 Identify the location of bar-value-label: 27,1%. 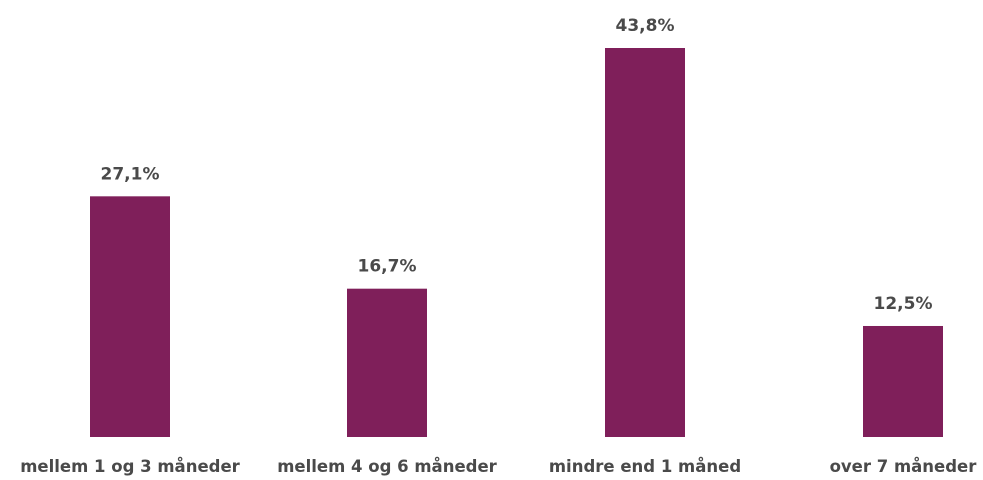
(130, 174).